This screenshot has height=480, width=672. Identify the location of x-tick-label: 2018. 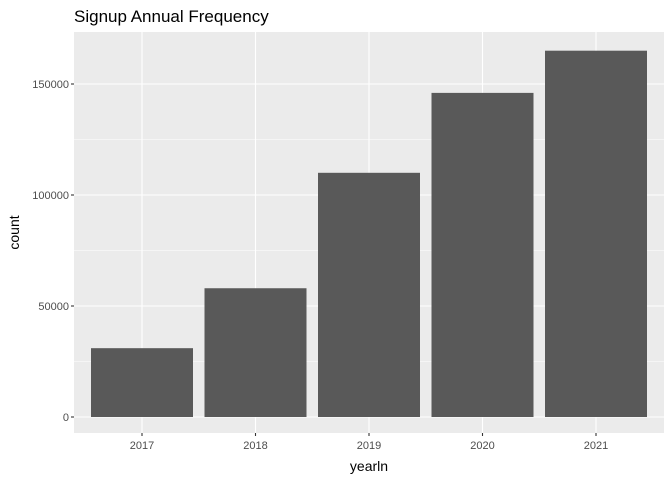
(255, 446).